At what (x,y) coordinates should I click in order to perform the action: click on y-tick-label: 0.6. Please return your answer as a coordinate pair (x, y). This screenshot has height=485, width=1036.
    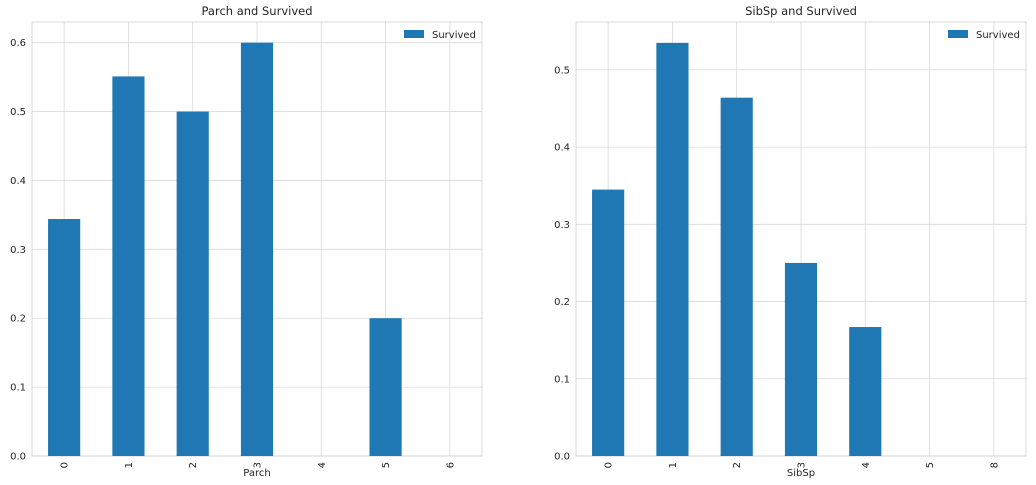
    Looking at the image, I should click on (18, 43).